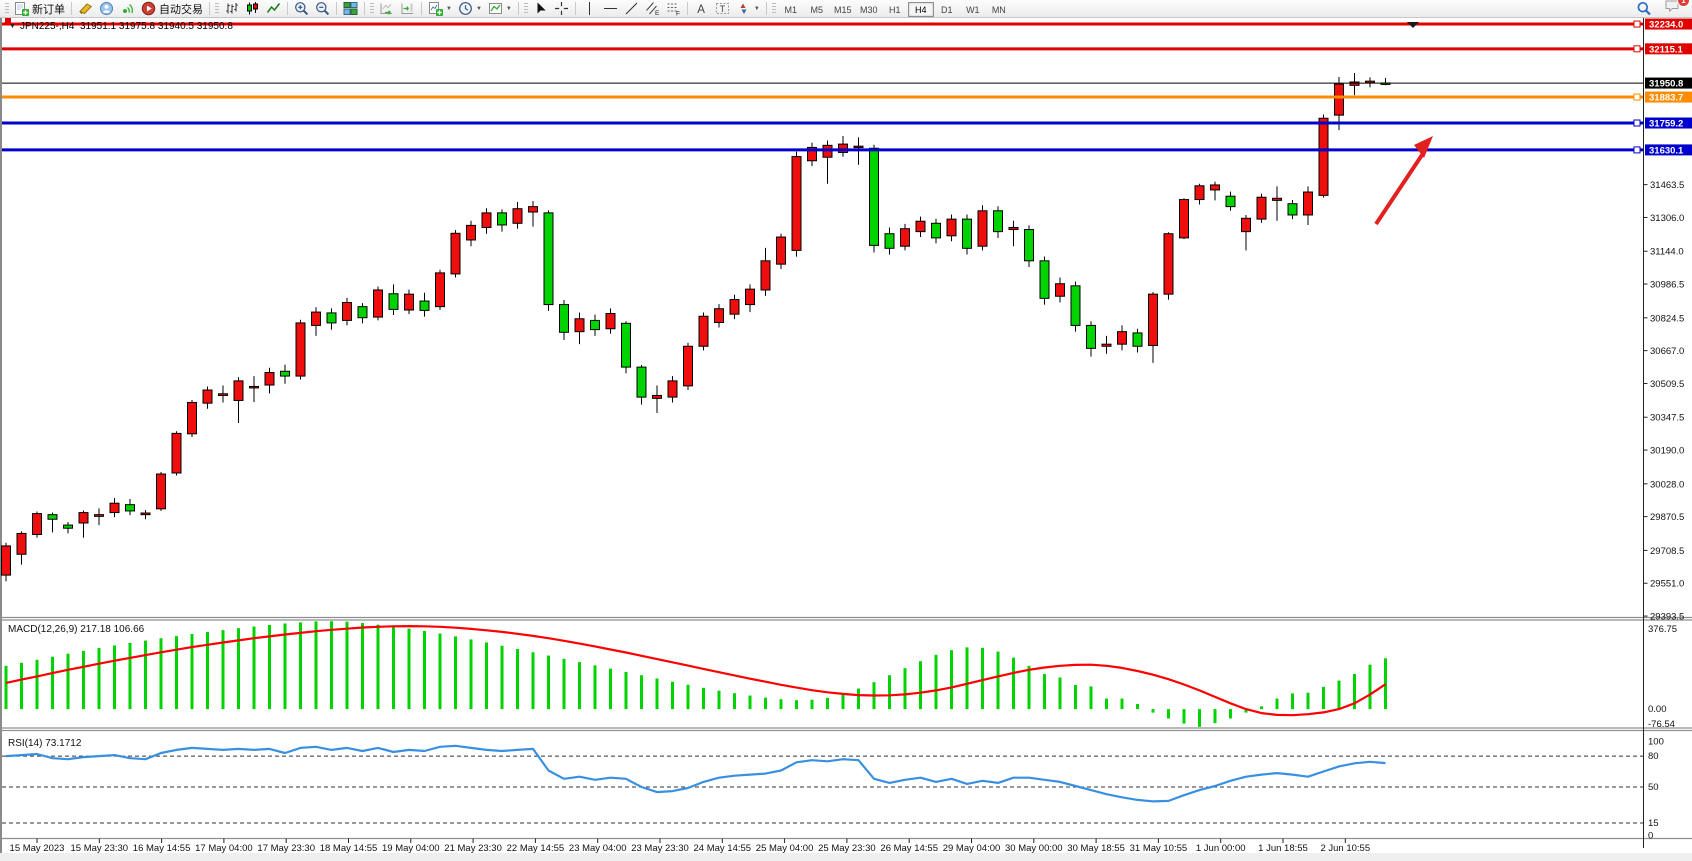 The image size is (1692, 861). Describe the element at coordinates (1423, 147) in the screenshot. I see `arrow-annotation-head` at that location.